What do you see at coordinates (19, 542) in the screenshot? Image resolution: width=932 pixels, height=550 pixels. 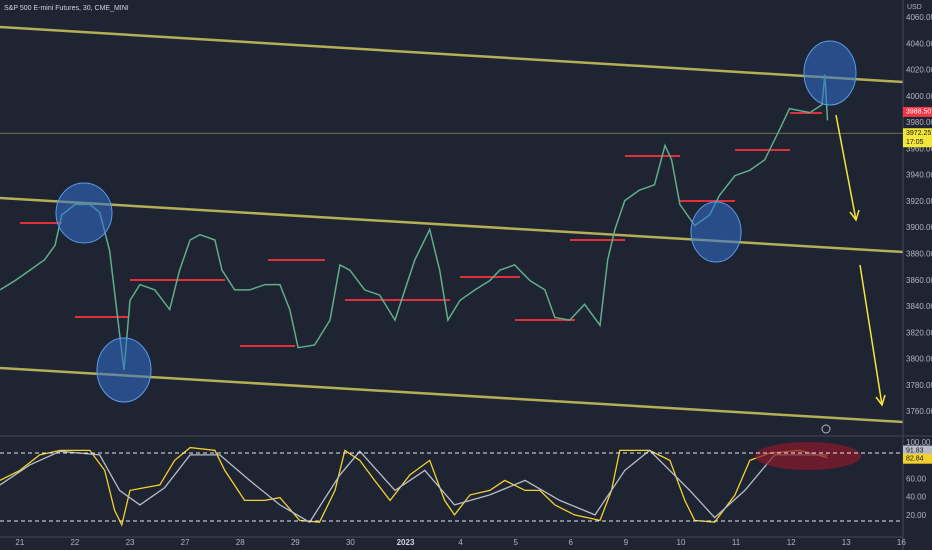 I see `x-tick-label: 21` at bounding box center [19, 542].